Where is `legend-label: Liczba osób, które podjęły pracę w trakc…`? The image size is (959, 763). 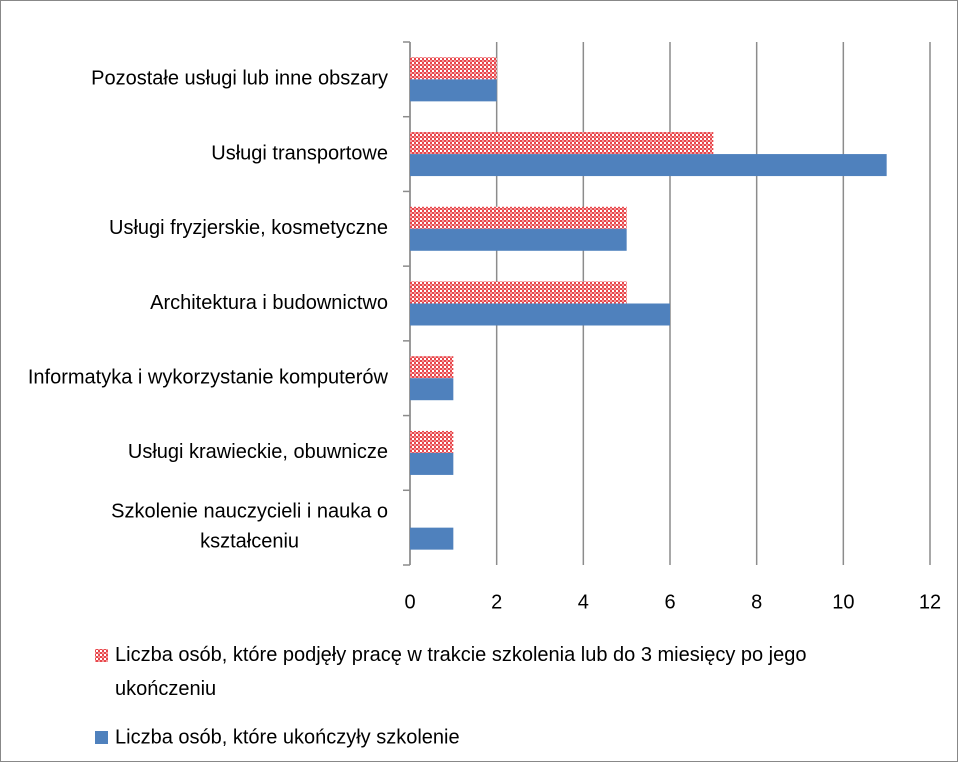 legend-label: Liczba osób, które podjęły pracę w trakc… is located at coordinates (460, 672).